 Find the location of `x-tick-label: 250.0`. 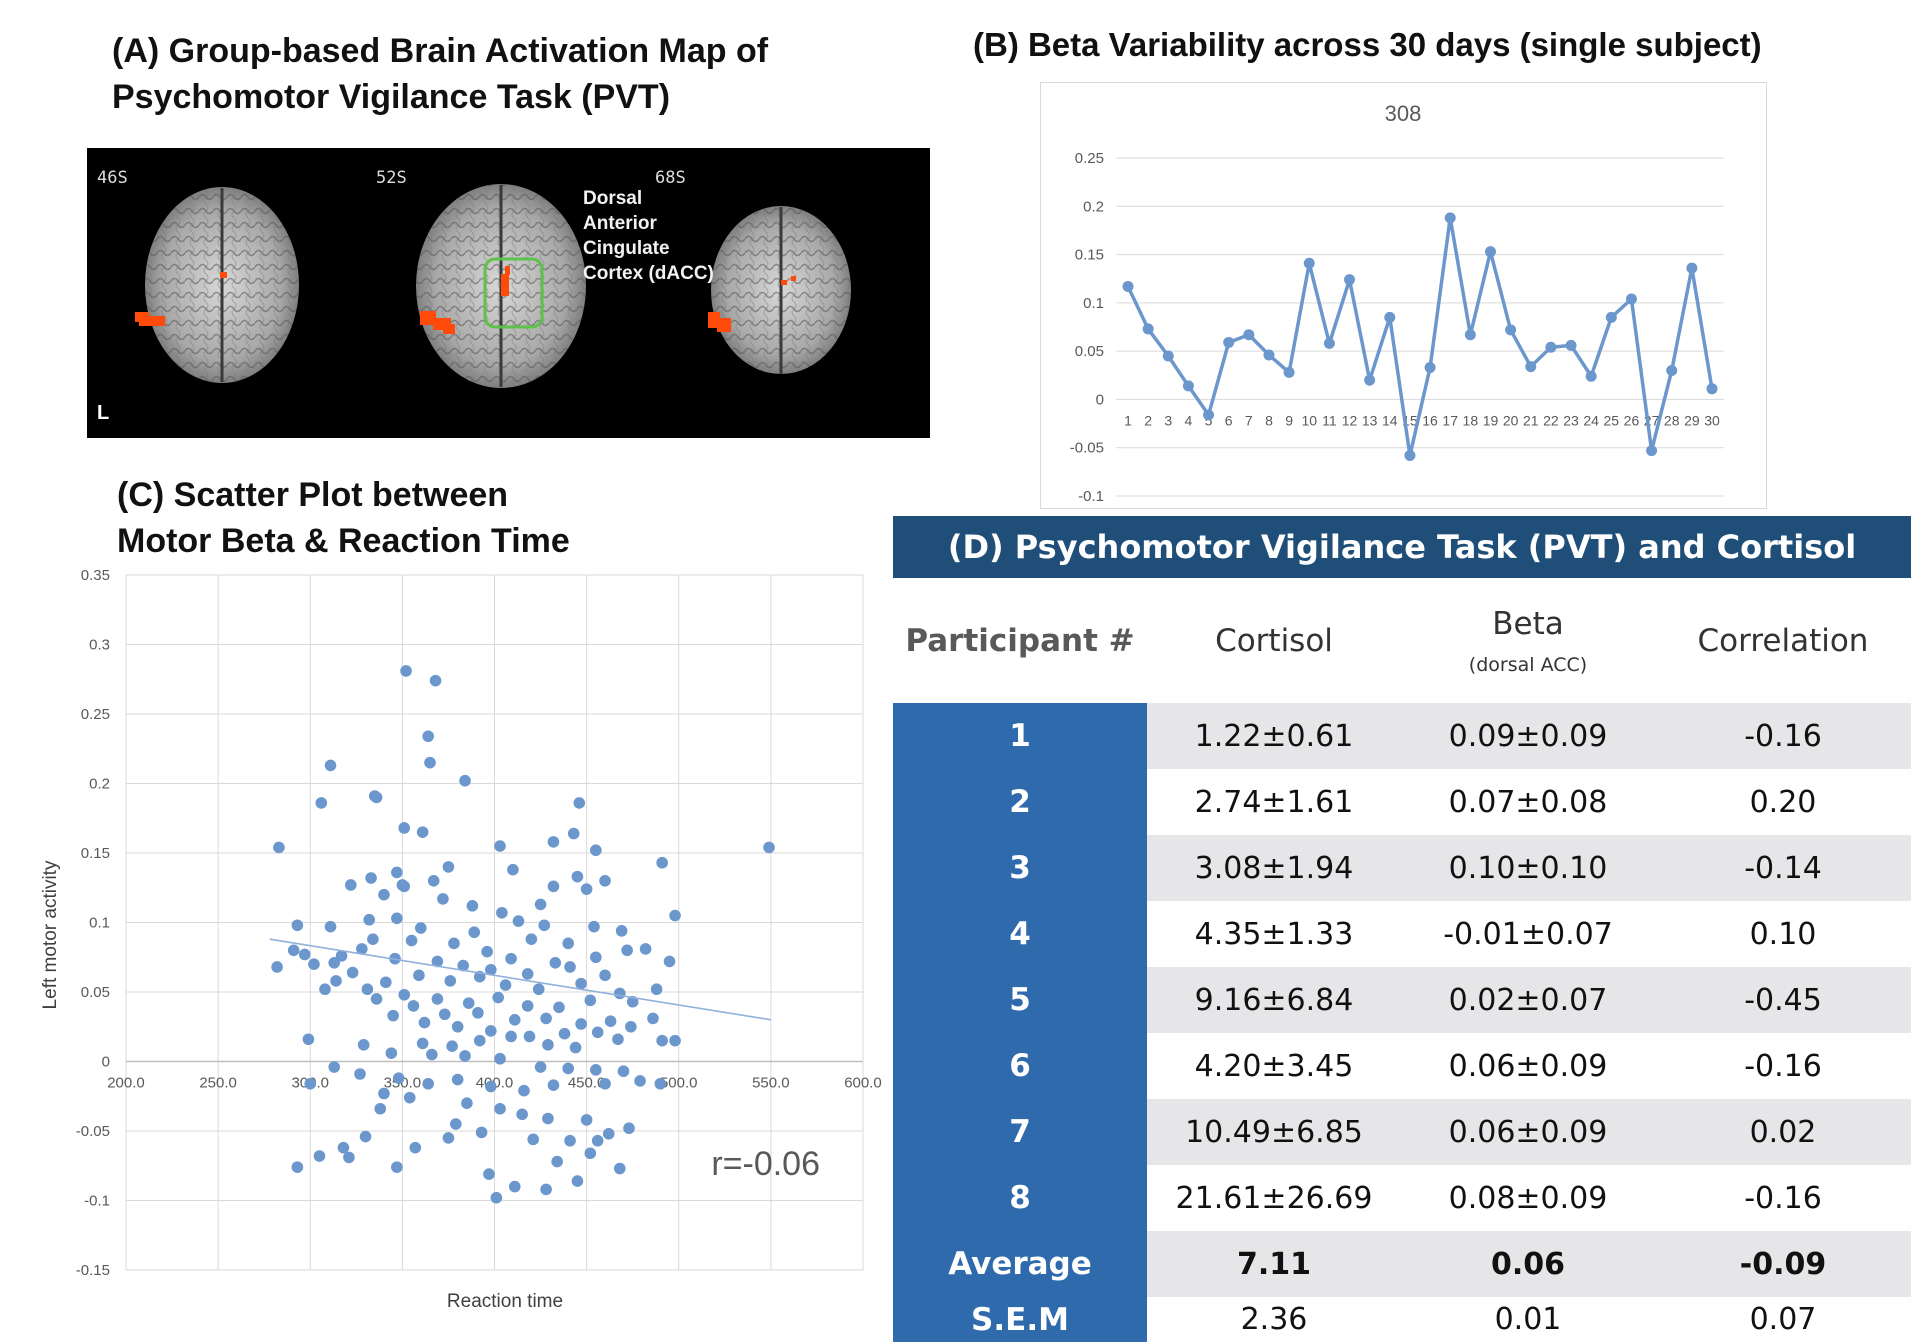

x-tick-label: 250.0 is located at coordinates (218, 1083).